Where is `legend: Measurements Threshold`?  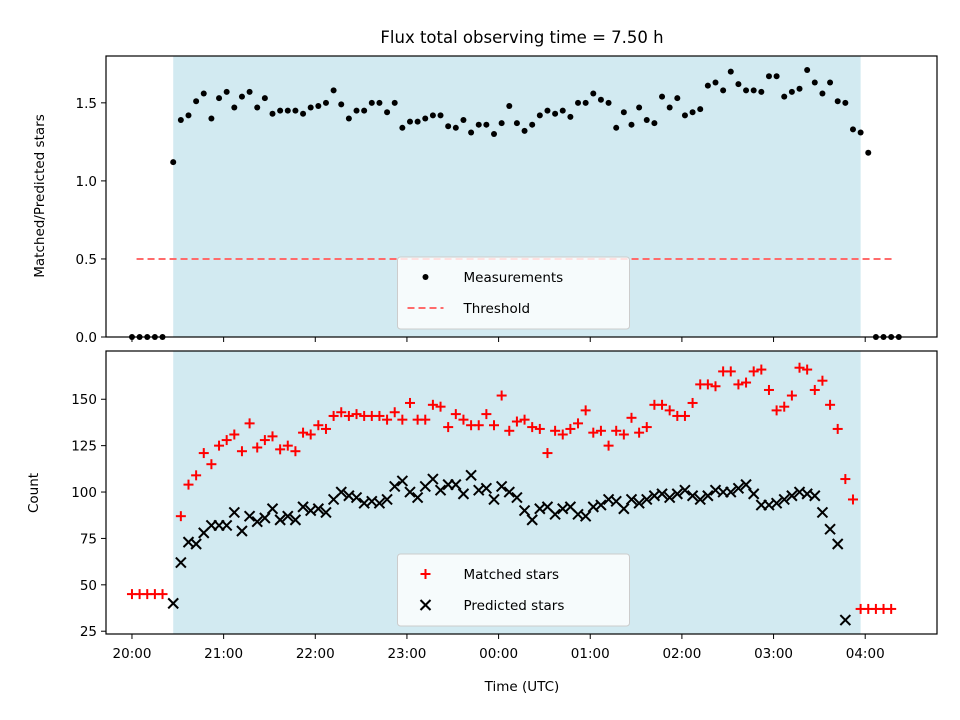
legend: Measurements Threshold is located at coordinates (513, 293).